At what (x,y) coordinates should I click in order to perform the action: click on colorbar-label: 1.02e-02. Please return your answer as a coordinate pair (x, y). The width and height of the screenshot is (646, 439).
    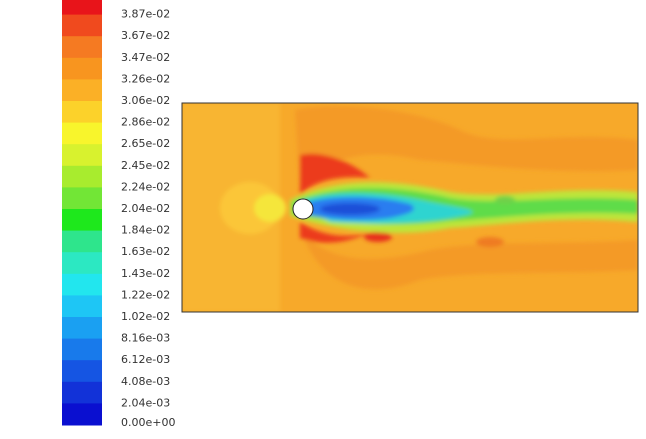
    Looking at the image, I should click on (145, 316).